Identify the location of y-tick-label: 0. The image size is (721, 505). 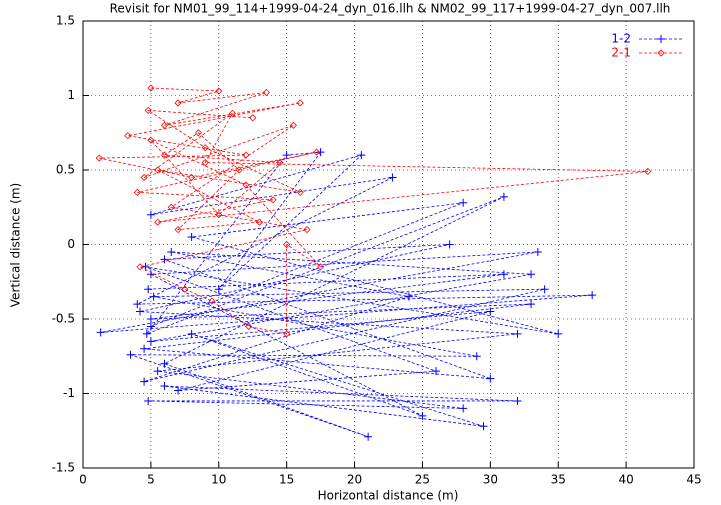
(71, 244).